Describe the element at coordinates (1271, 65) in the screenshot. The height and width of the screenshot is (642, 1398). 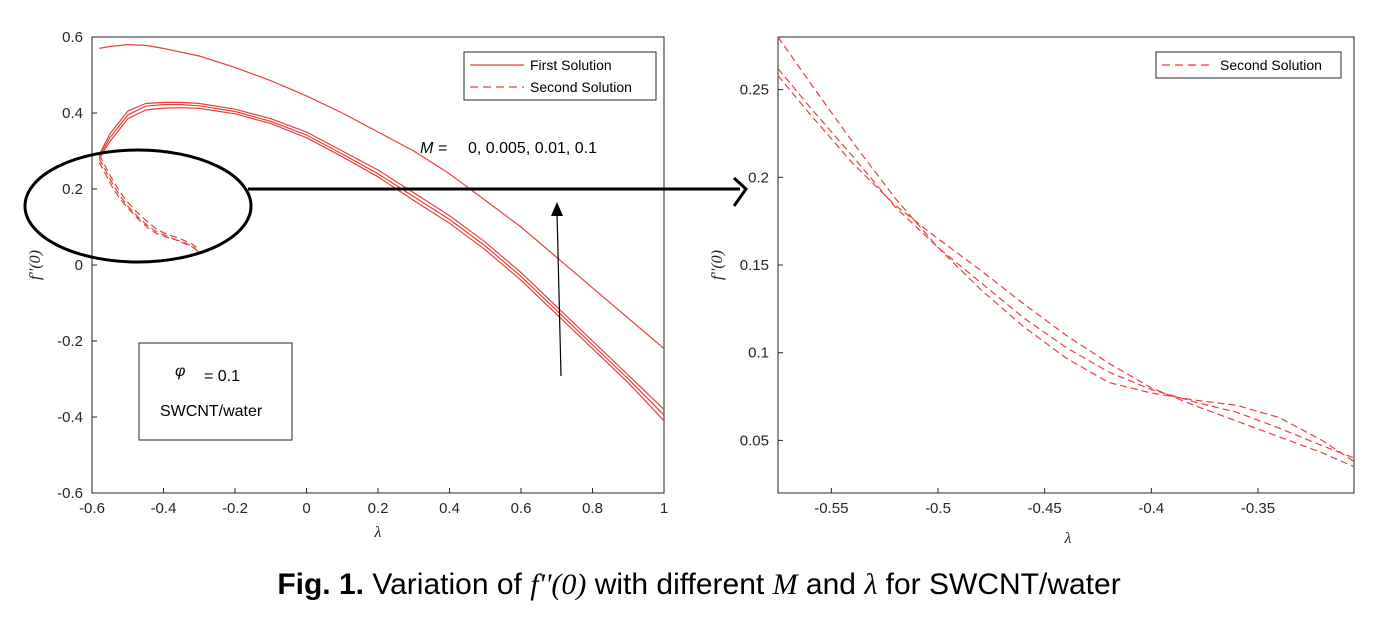
I see `right-legend-second-solution: Second Solution` at that location.